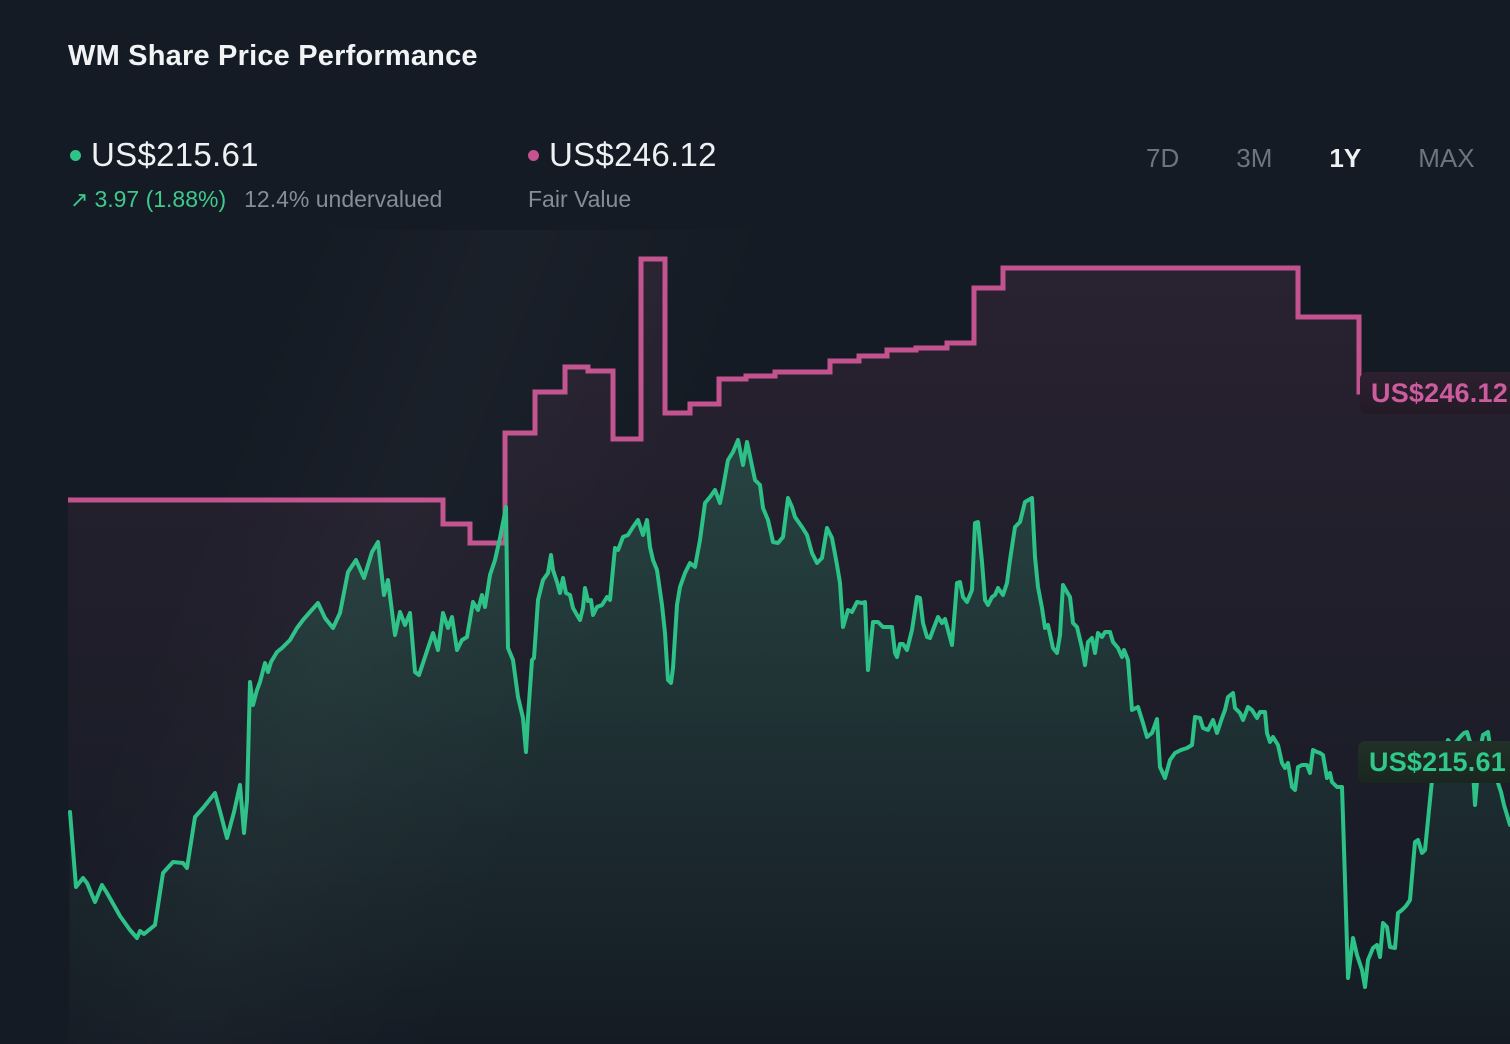  I want to click on page-title: WM Share Price Performance, so click(273, 56).